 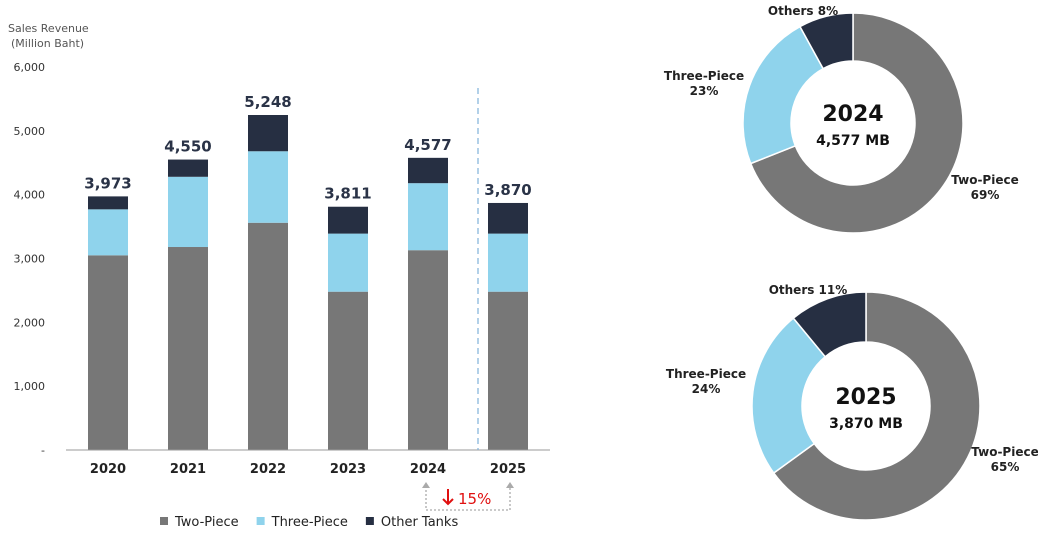 What do you see at coordinates (474, 499) in the screenshot?
I see `change-percent: 15%` at bounding box center [474, 499].